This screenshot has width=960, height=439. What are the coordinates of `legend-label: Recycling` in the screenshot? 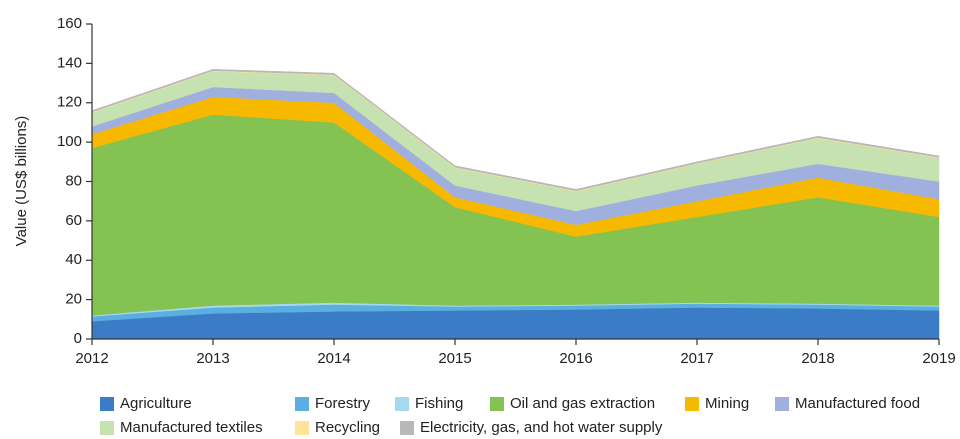 It's located at (347, 427).